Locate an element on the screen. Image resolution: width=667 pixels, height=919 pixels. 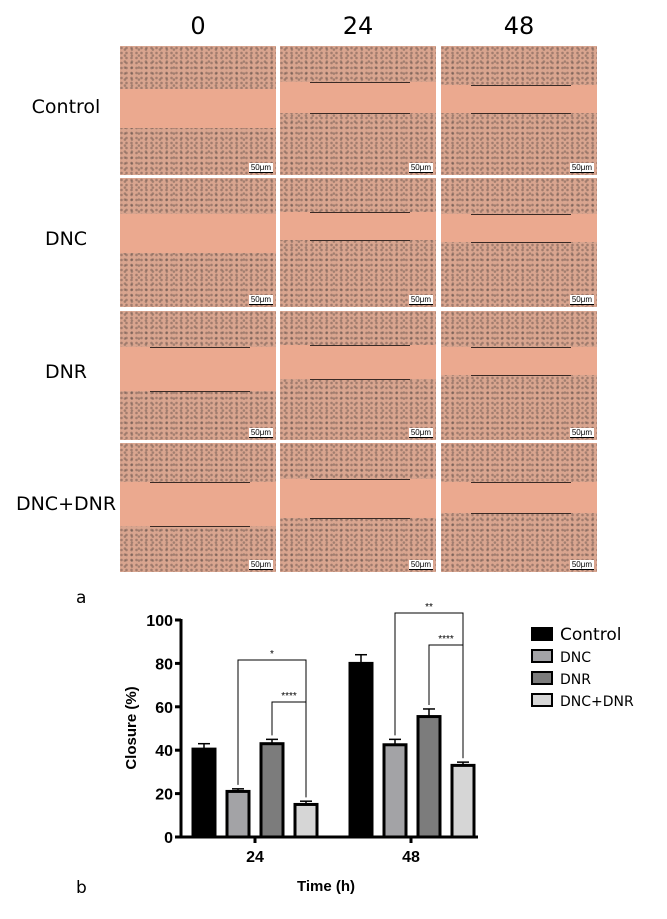
micrograph-dnr-0h: 50μm is located at coordinates (198, 375).